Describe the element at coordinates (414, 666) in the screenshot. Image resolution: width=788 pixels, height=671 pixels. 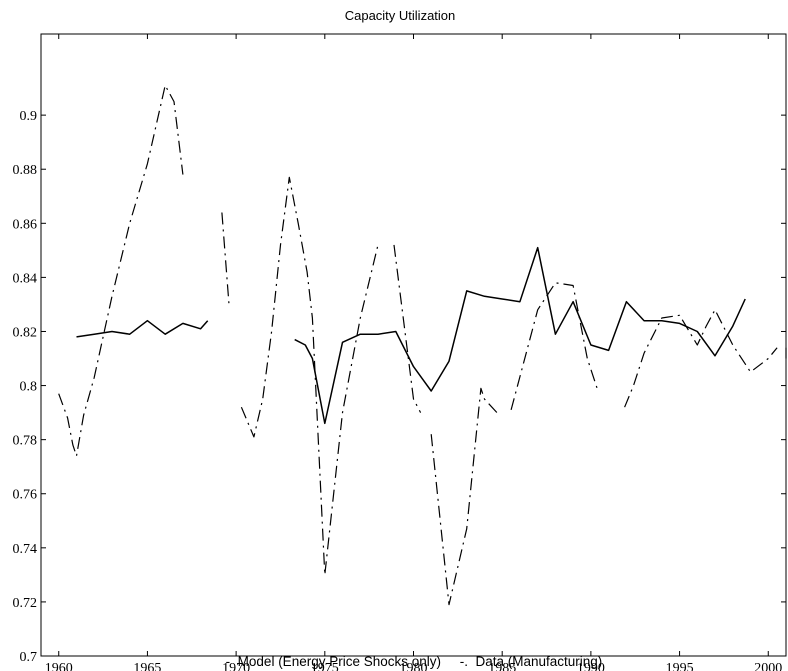
I see `x-tick-label: 1980` at that location.